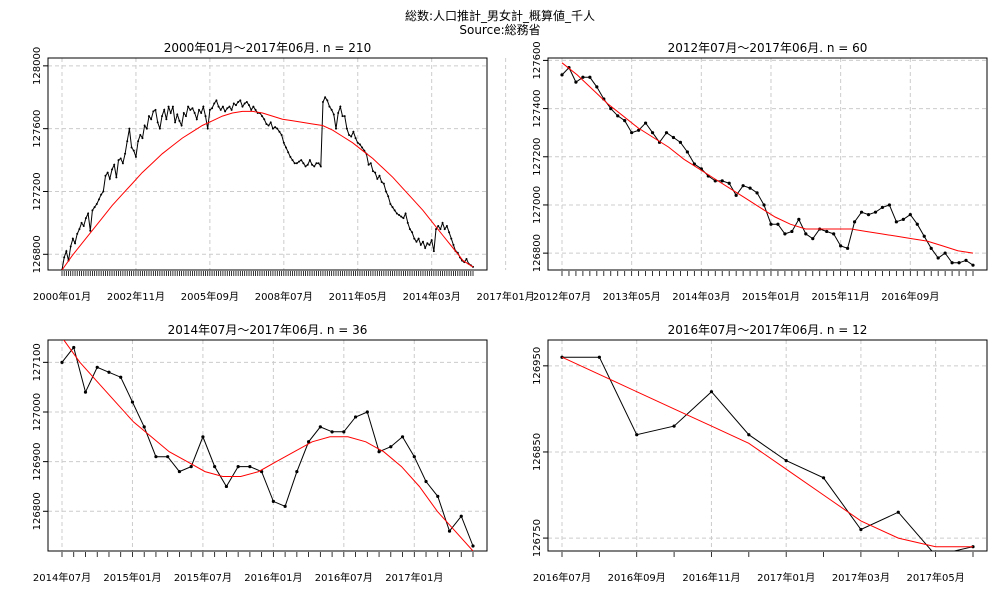 The height and width of the screenshot is (600, 1000). What do you see at coordinates (62, 577) in the screenshot?
I see `x-tick-label: 2014年07月` at bounding box center [62, 577].